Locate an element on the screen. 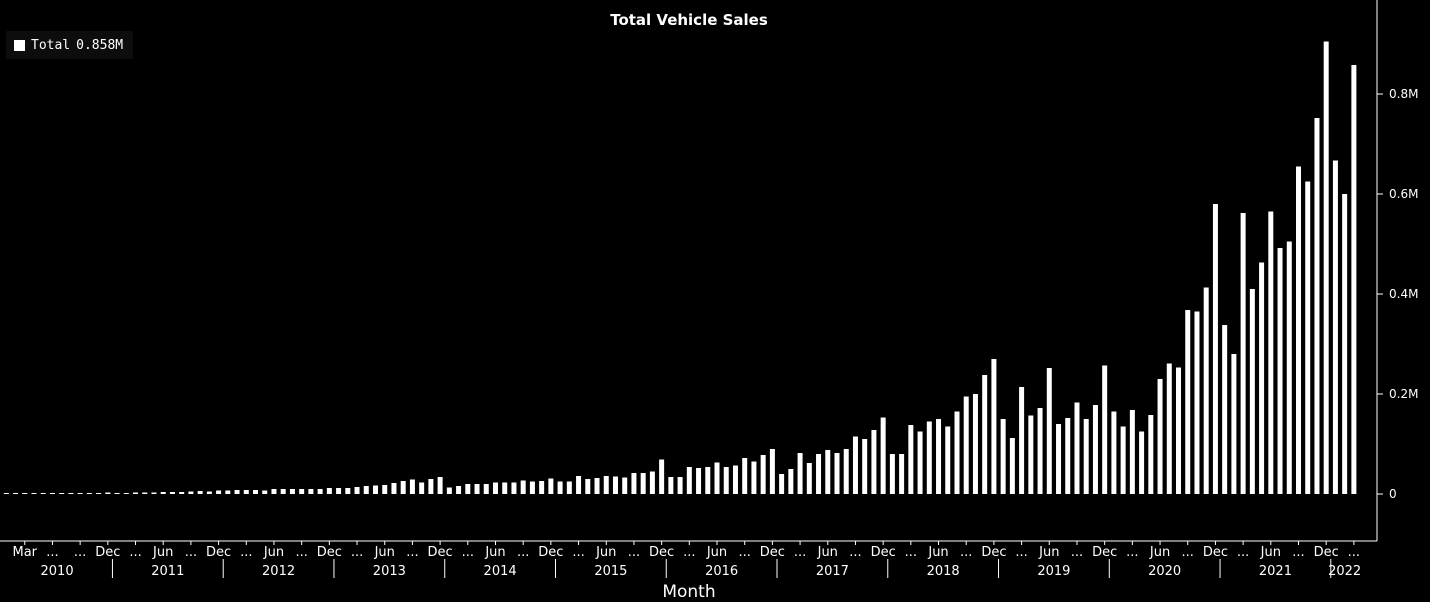 This screenshot has height=602, width=1430. x-year-label: 2016 is located at coordinates (721, 571).